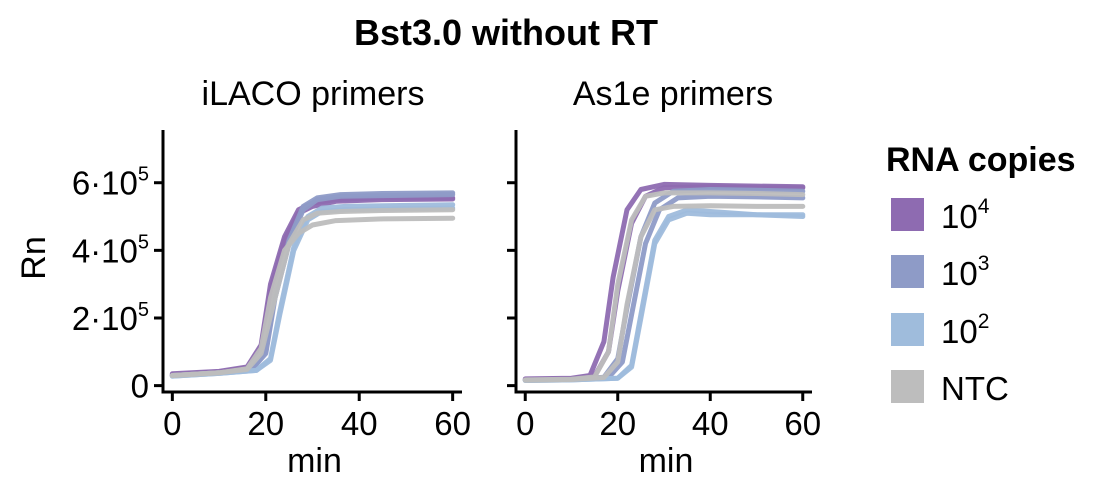  What do you see at coordinates (965, 215) in the screenshot?
I see `legend-label: 104` at bounding box center [965, 215].